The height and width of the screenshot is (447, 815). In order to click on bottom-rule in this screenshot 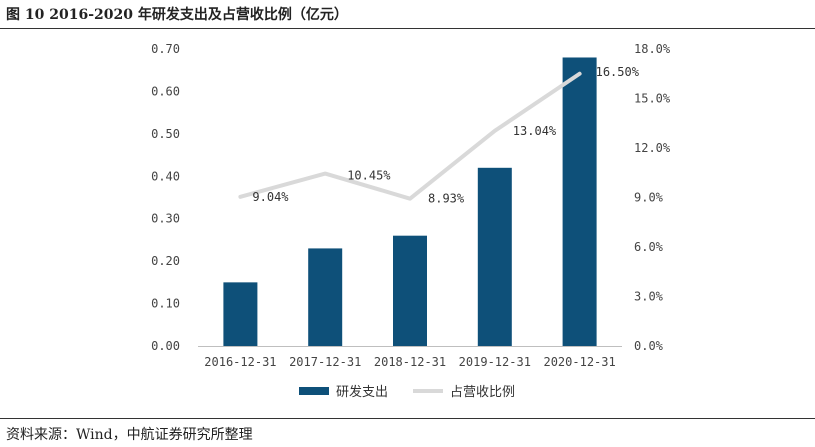, I will do `click(407, 418)`.